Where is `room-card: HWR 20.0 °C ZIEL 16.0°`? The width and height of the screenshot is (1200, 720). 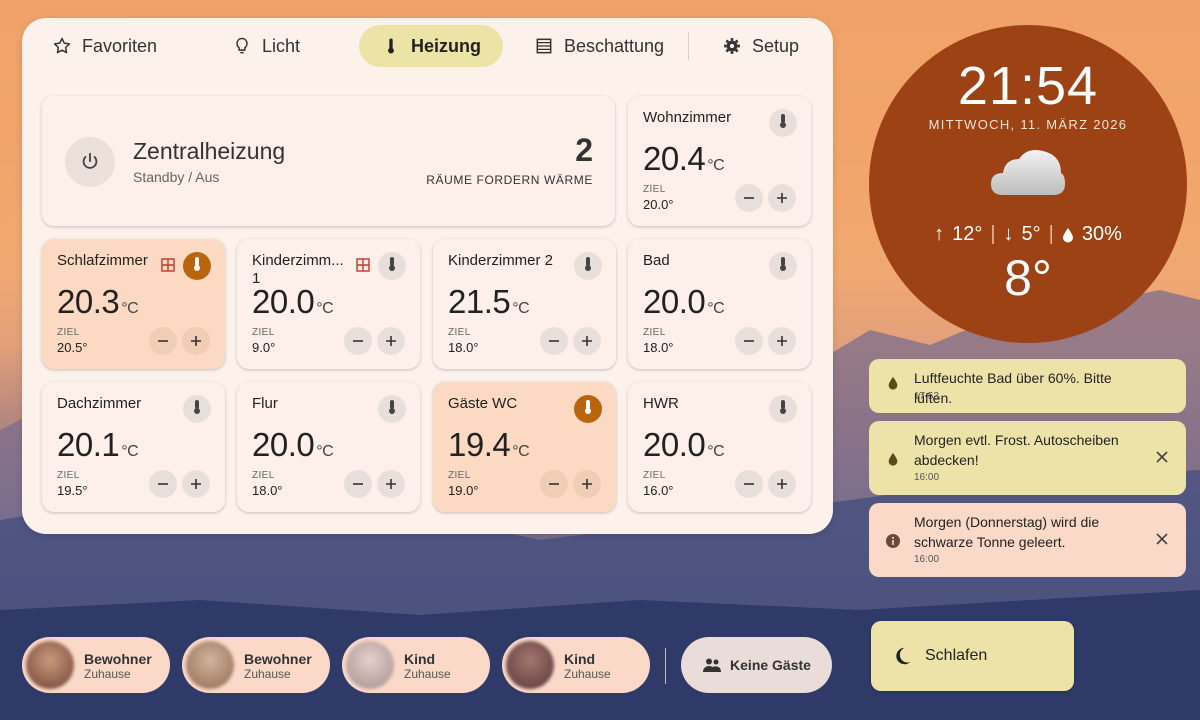 room-card: HWR 20.0 °C ZIEL 16.0° is located at coordinates (719, 447).